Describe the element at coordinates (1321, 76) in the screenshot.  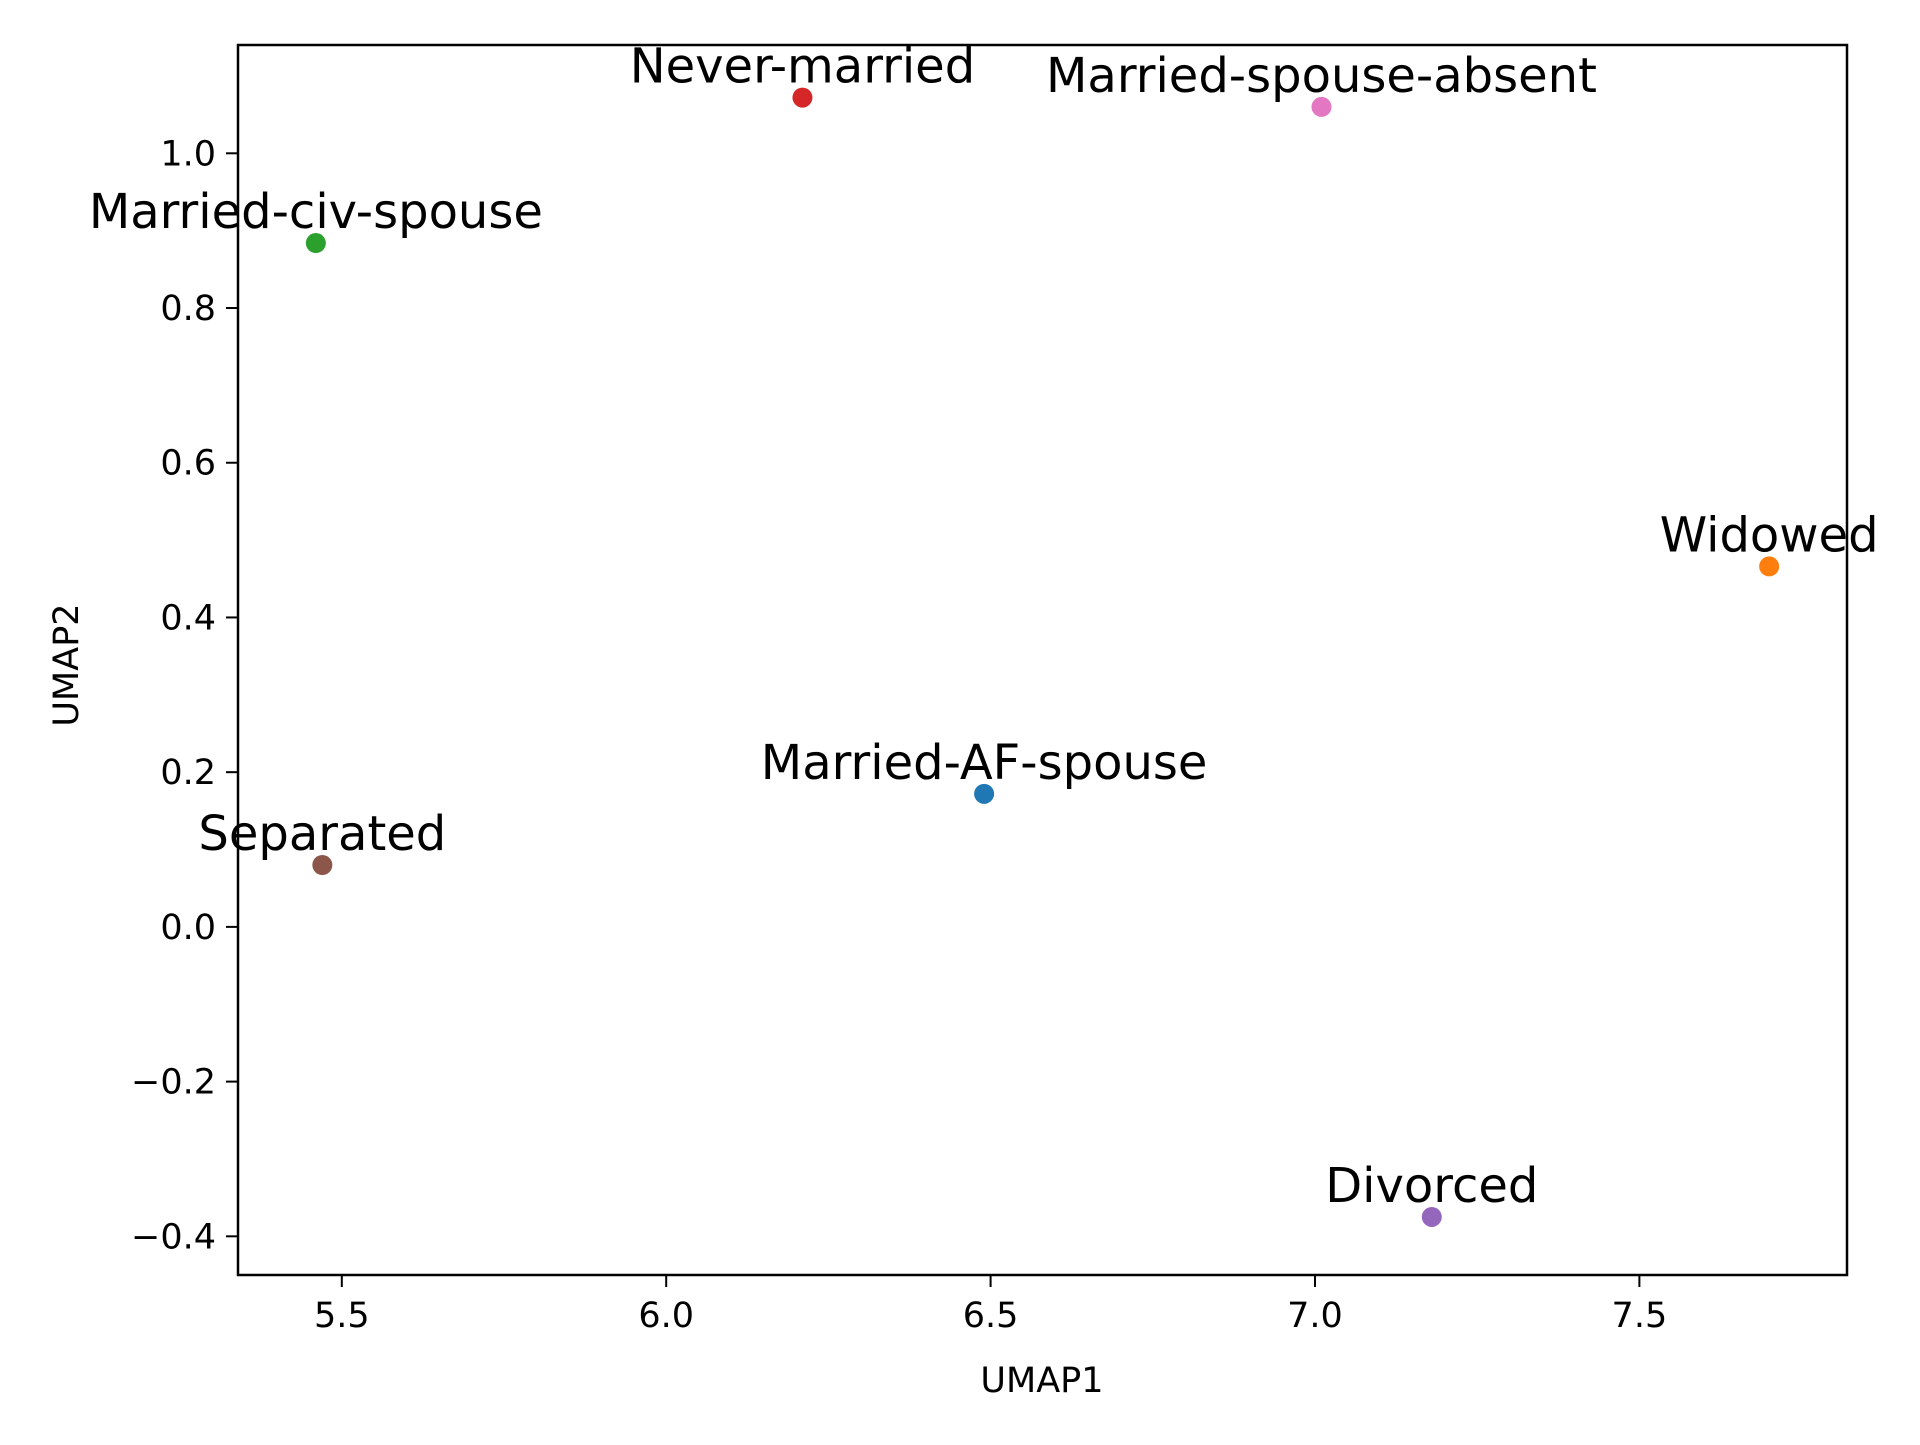
I see `point-label: Married-spouse-absent` at that location.